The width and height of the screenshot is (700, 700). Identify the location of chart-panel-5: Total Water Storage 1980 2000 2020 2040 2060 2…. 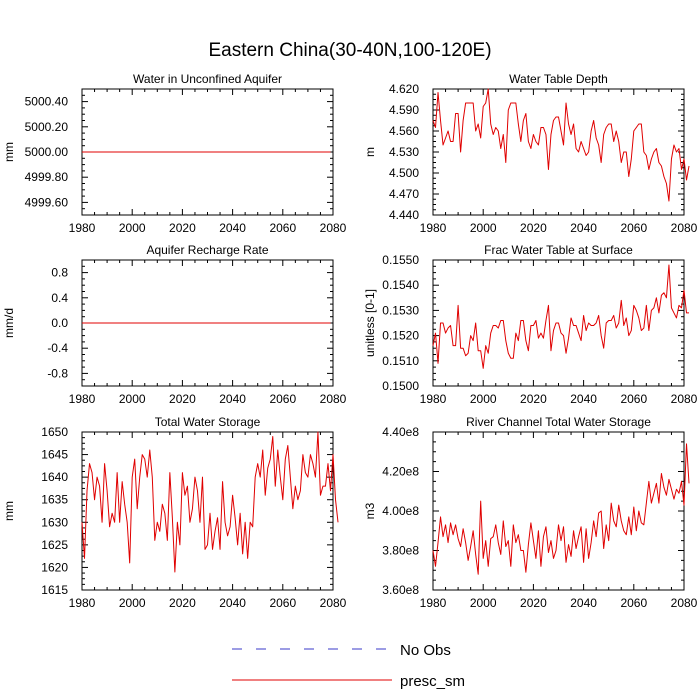
(174, 512).